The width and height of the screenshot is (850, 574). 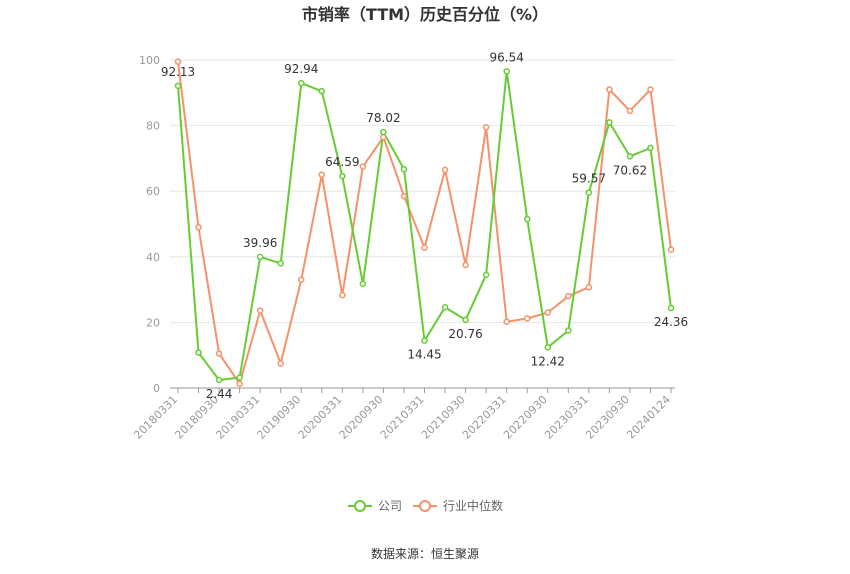 I want to click on legend: 公司 行业中位数, so click(x=425, y=505).